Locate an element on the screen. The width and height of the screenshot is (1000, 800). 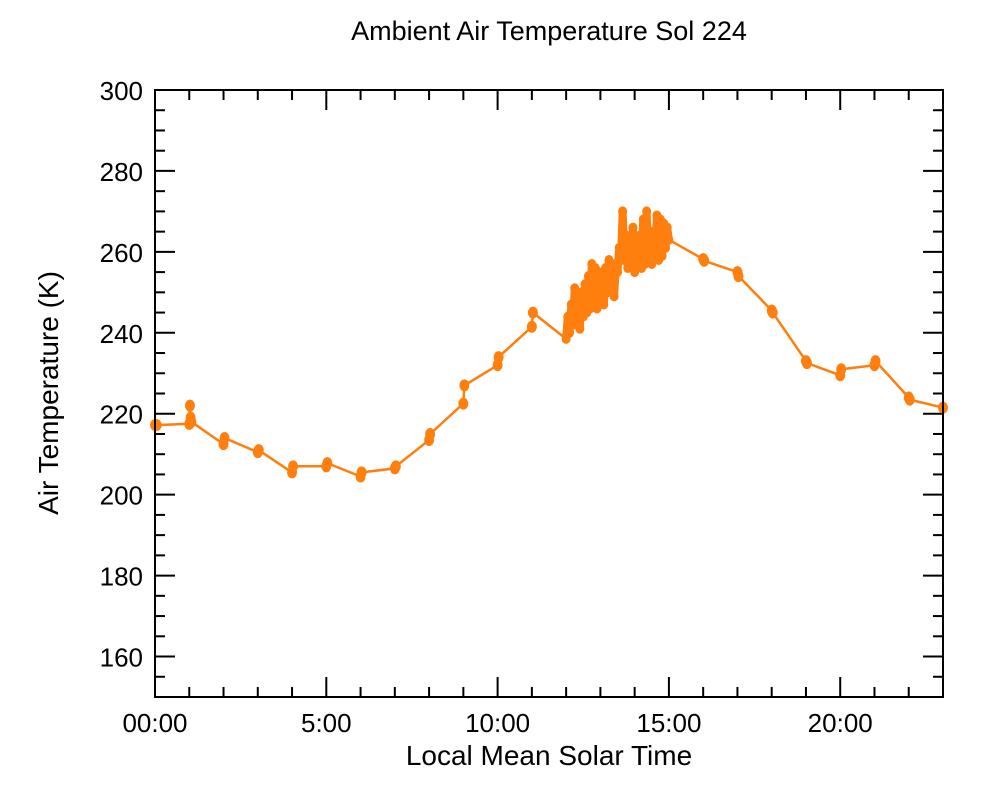
x-tick-label: 00:00 is located at coordinates (154, 723).